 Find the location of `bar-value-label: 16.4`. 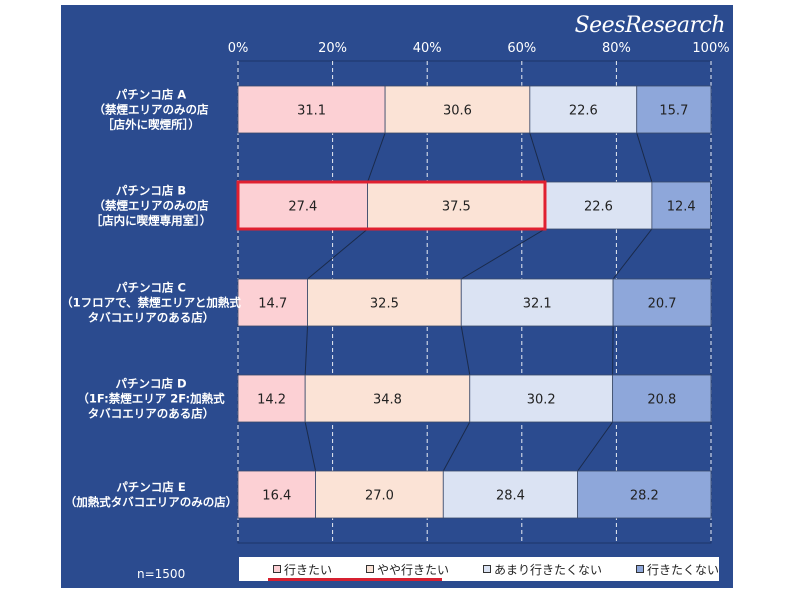

bar-value-label: 16.4 is located at coordinates (276, 496).